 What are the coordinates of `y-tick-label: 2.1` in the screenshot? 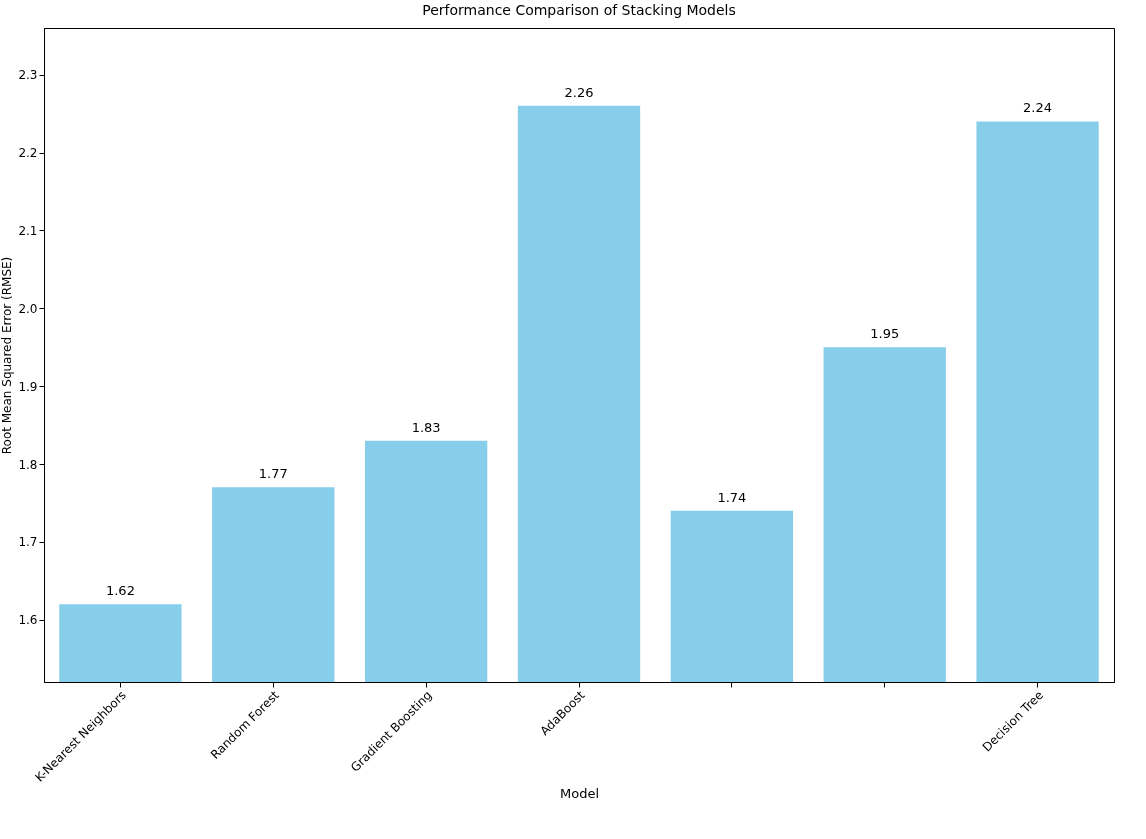 It's located at (28, 230).